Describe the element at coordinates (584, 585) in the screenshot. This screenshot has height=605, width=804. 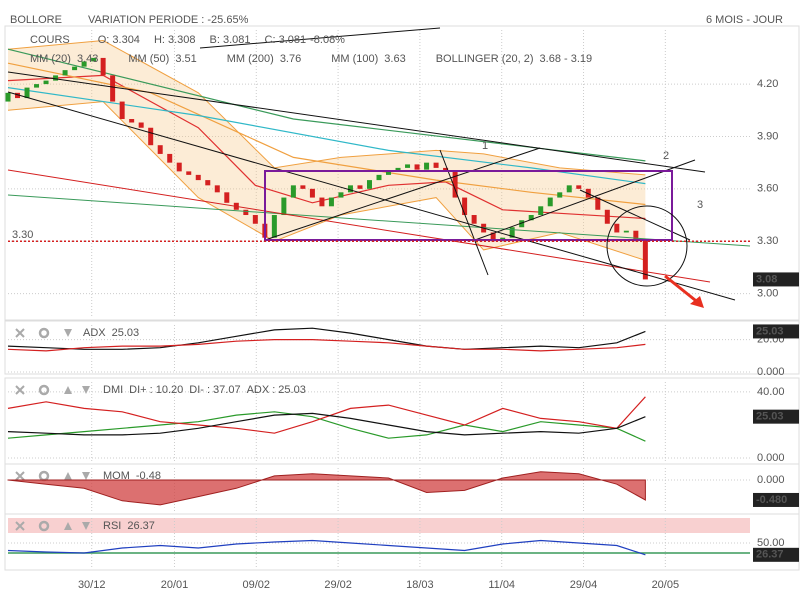
I see `x-tick-label: 29/04` at that location.